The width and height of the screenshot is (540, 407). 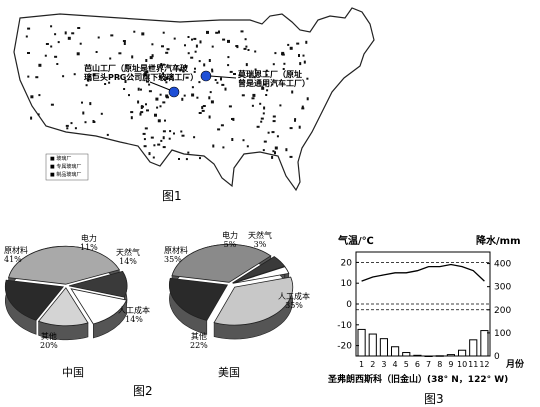 I want to click on temp-tick-label: 10, so click(x=347, y=284).